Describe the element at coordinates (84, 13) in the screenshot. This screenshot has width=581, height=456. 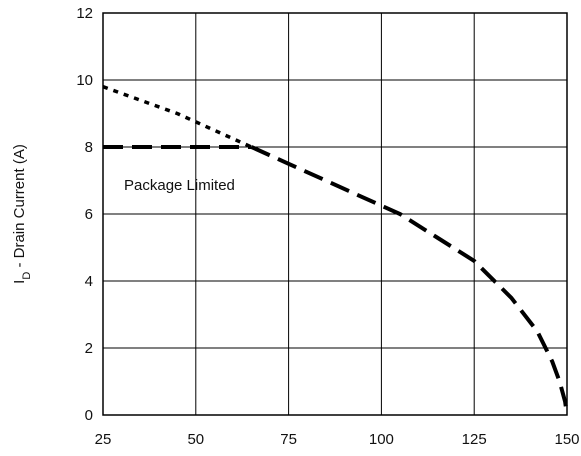
I see `y-tick-label-6: 12` at that location.